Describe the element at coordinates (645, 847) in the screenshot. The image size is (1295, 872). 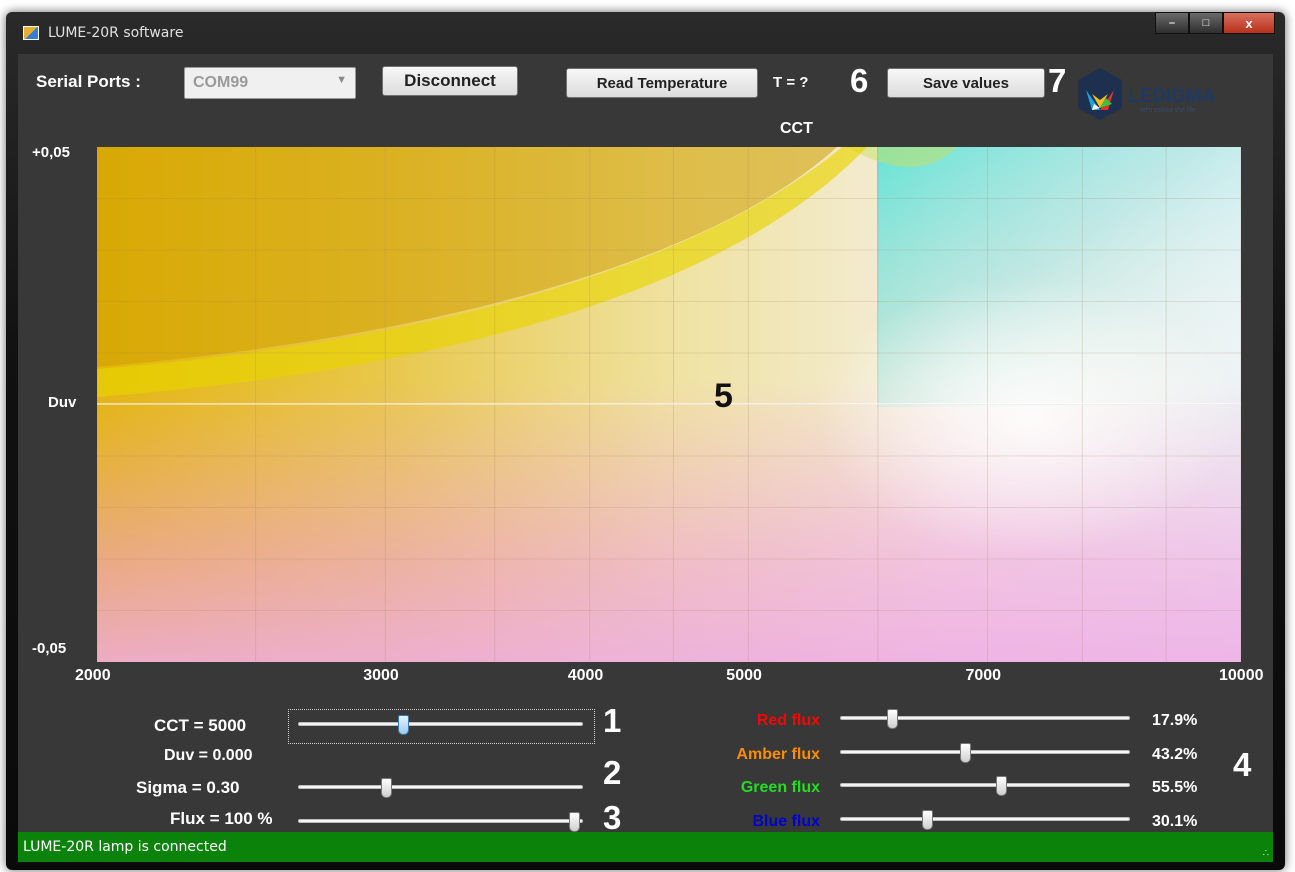
I see `status-bar: LUME-20R lamp is connected ∴` at that location.